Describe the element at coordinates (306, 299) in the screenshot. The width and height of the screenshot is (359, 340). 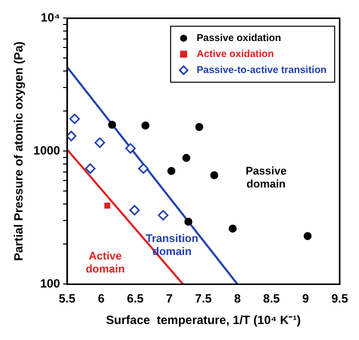
I see `x-tick-label: 9` at that location.